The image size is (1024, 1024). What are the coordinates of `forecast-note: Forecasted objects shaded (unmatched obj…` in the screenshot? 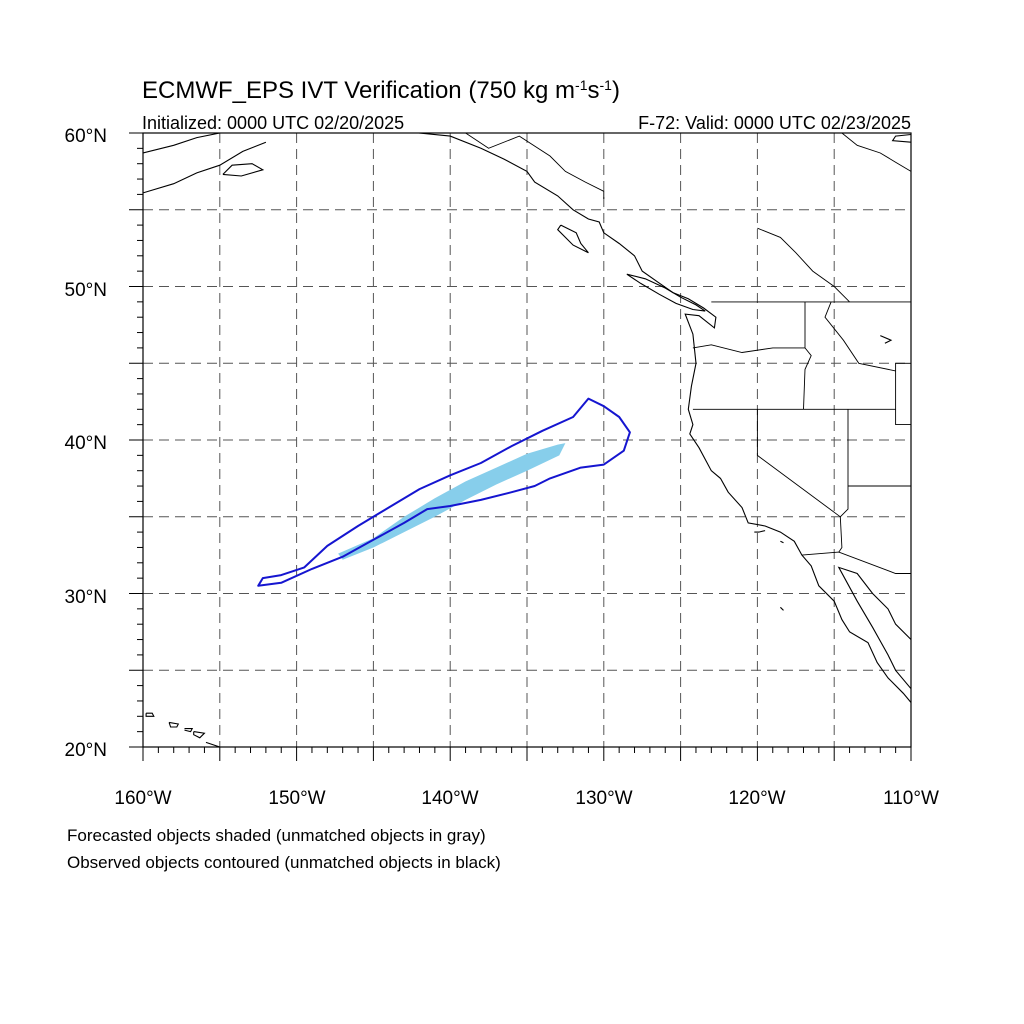 It's located at (276, 835).